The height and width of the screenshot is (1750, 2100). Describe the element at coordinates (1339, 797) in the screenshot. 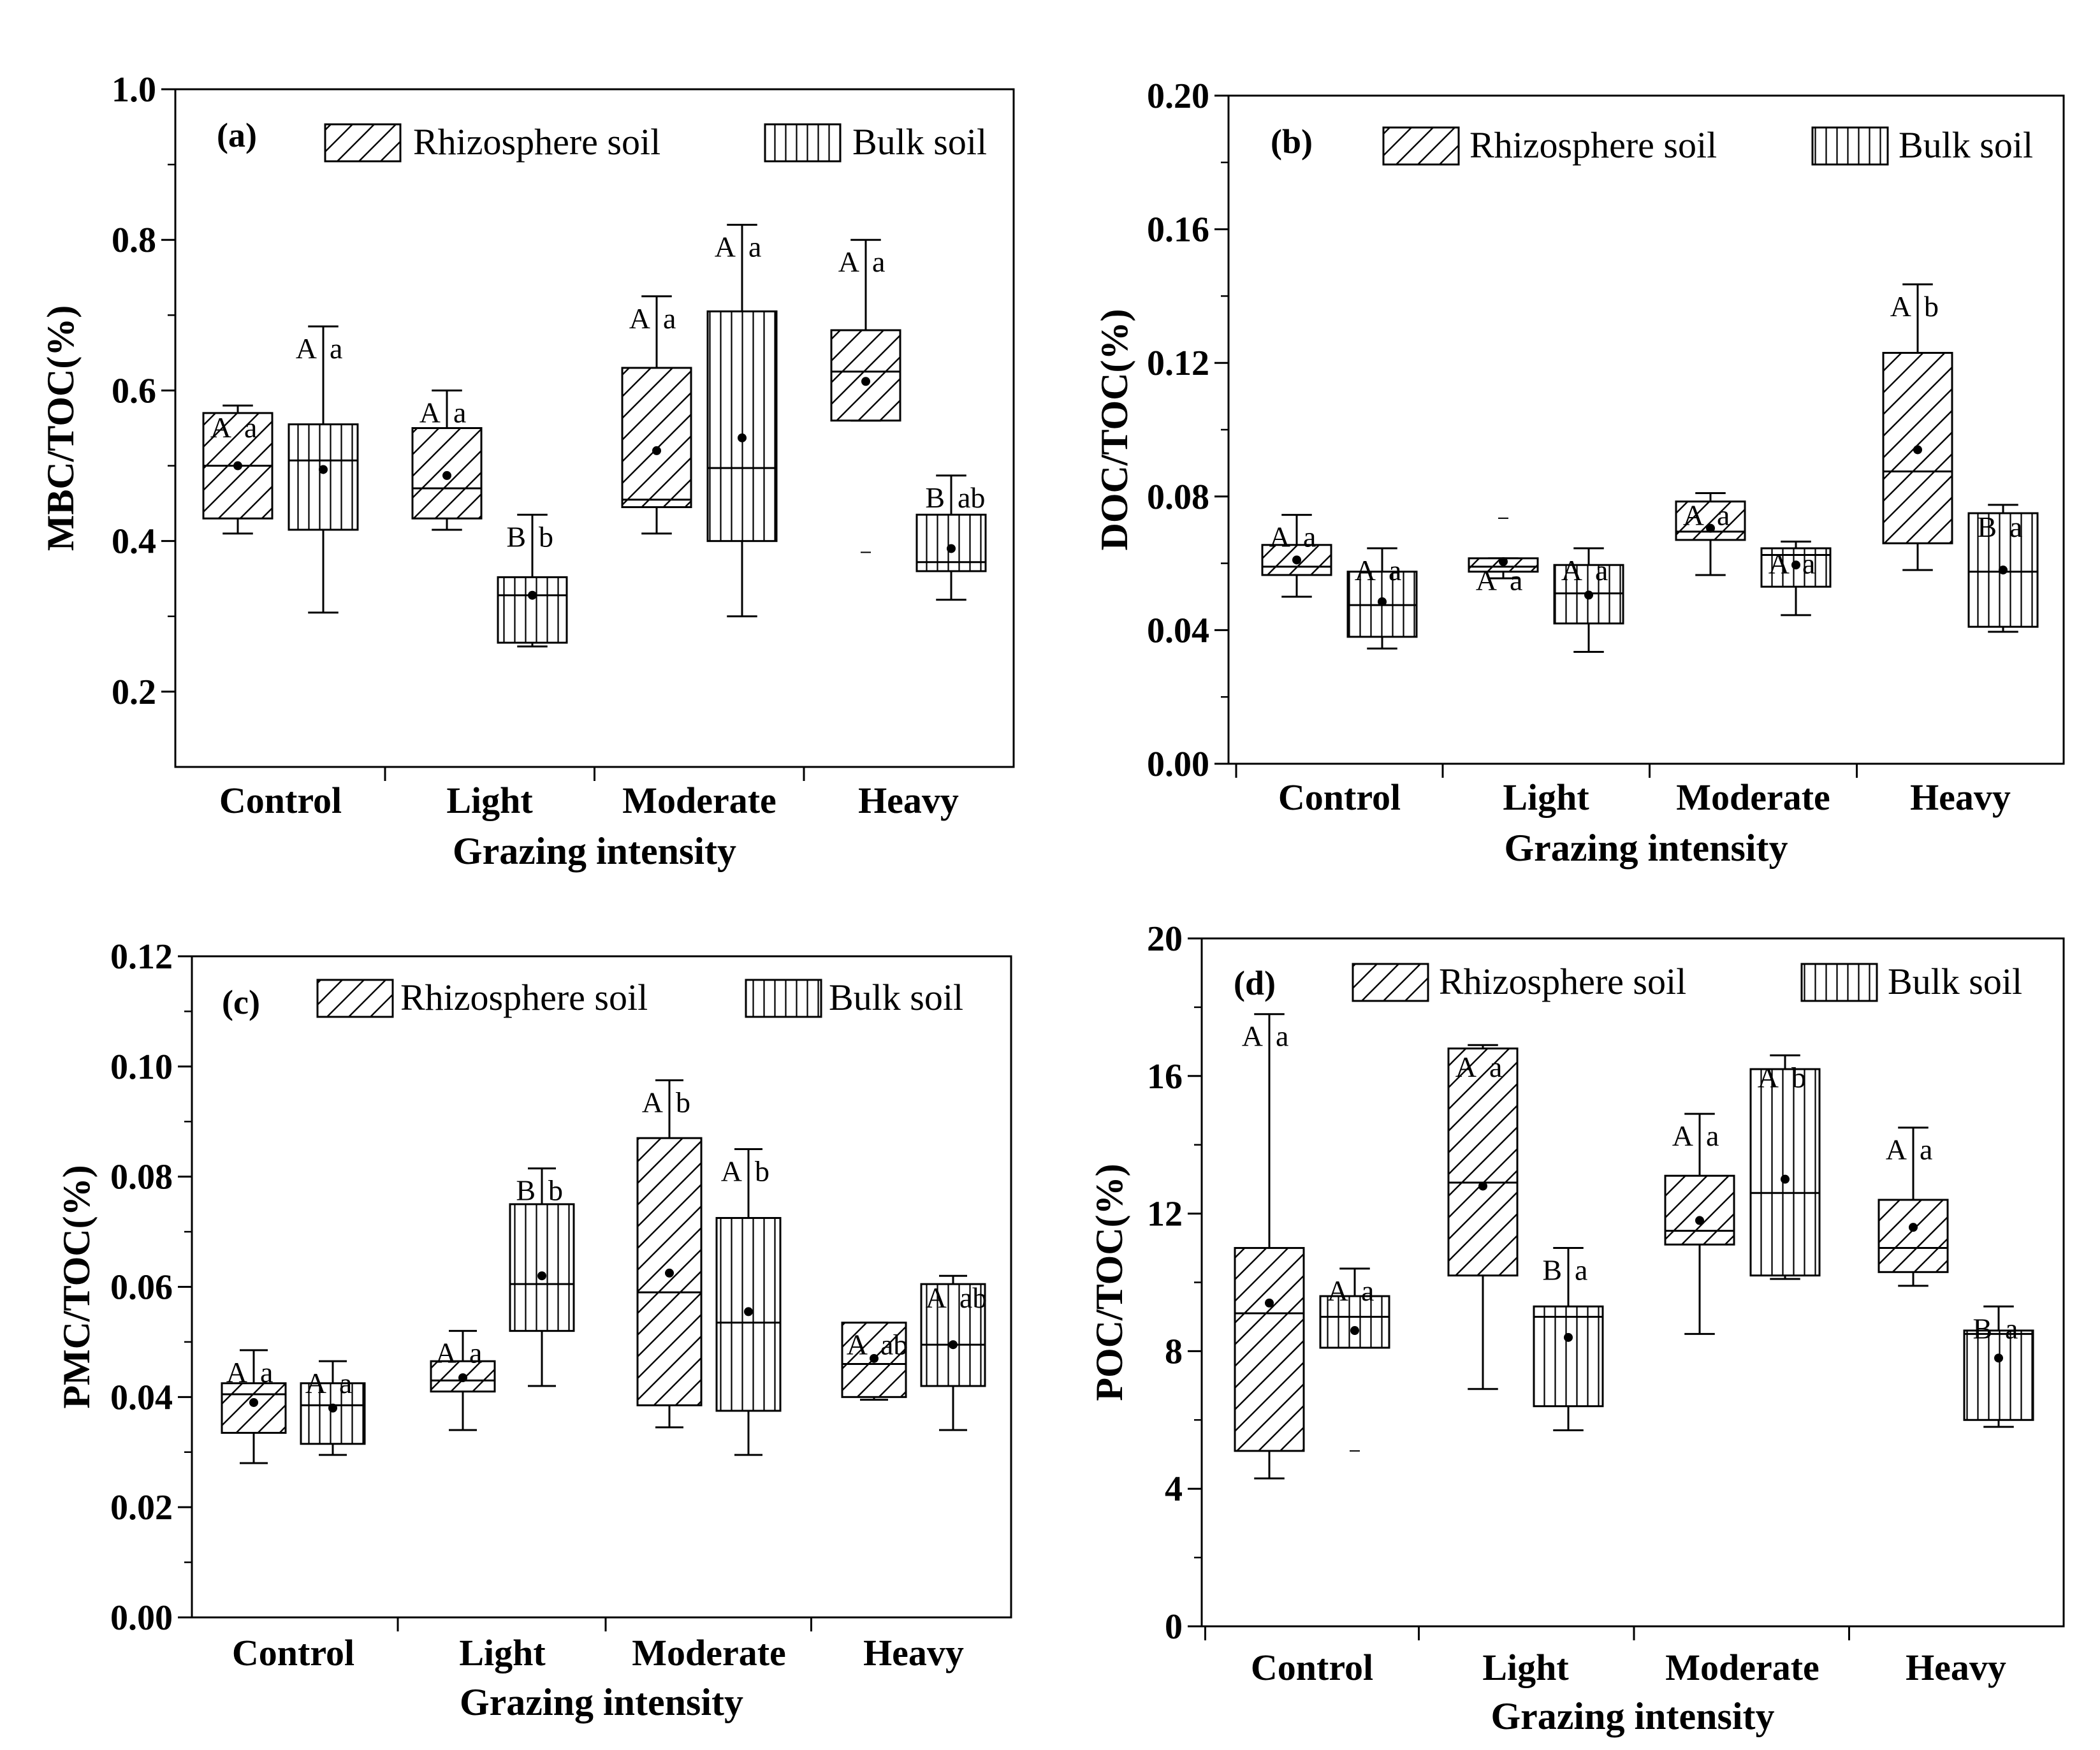

I see `x-category-label: Control` at that location.